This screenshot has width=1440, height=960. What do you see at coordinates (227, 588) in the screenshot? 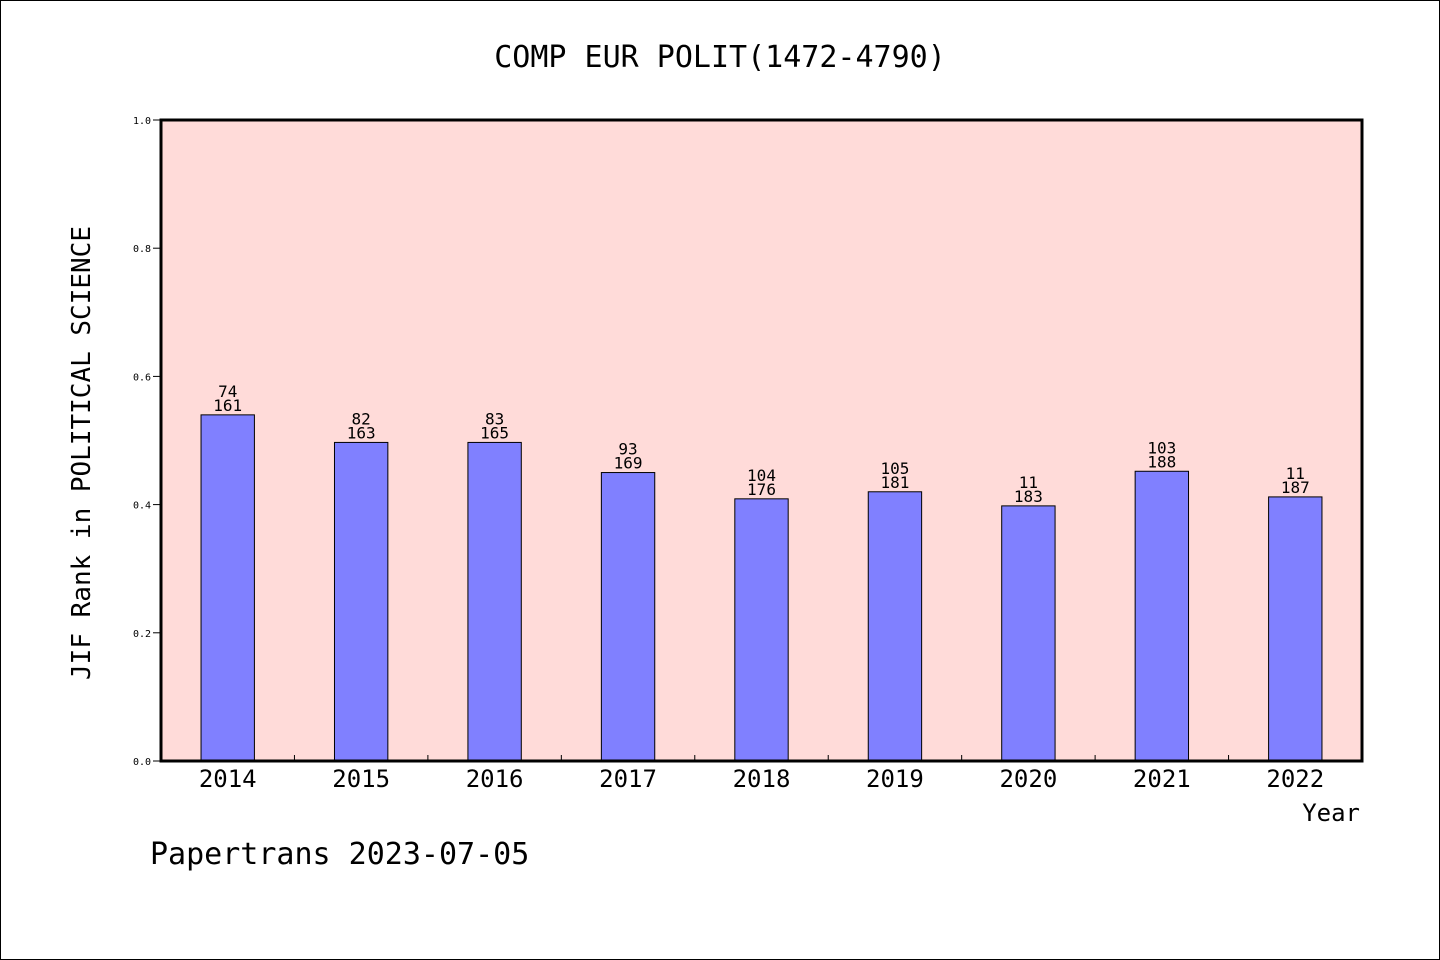
I see `bar-2014` at bounding box center [227, 588].